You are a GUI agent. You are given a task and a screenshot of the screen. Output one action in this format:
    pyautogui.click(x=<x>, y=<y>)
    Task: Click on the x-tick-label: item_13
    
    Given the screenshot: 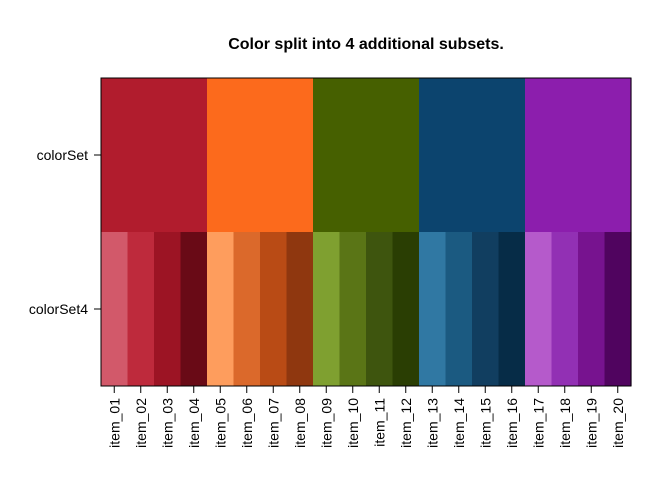 What is the action you would take?
    pyautogui.click(x=432, y=423)
    